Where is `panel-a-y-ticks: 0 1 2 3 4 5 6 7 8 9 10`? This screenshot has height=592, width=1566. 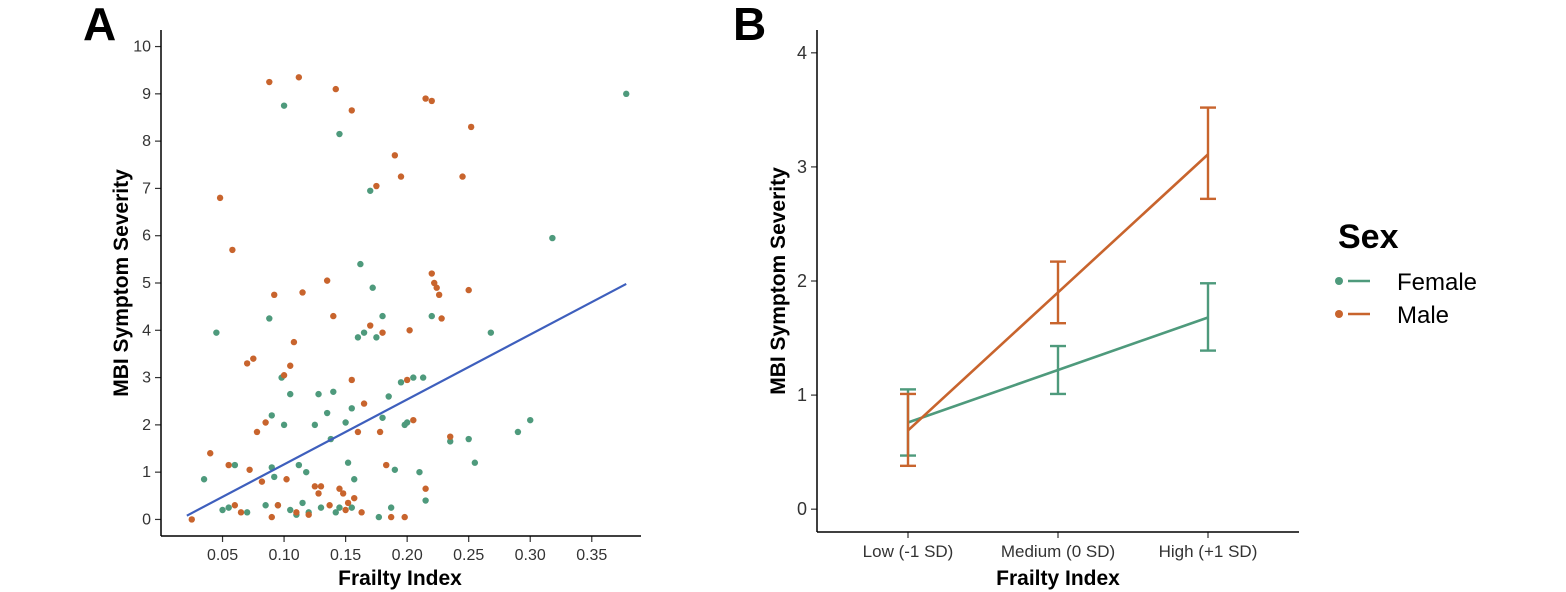 panel-a-y-ticks: 0 1 2 3 4 5 6 7 8 9 10 is located at coordinates (147, 283).